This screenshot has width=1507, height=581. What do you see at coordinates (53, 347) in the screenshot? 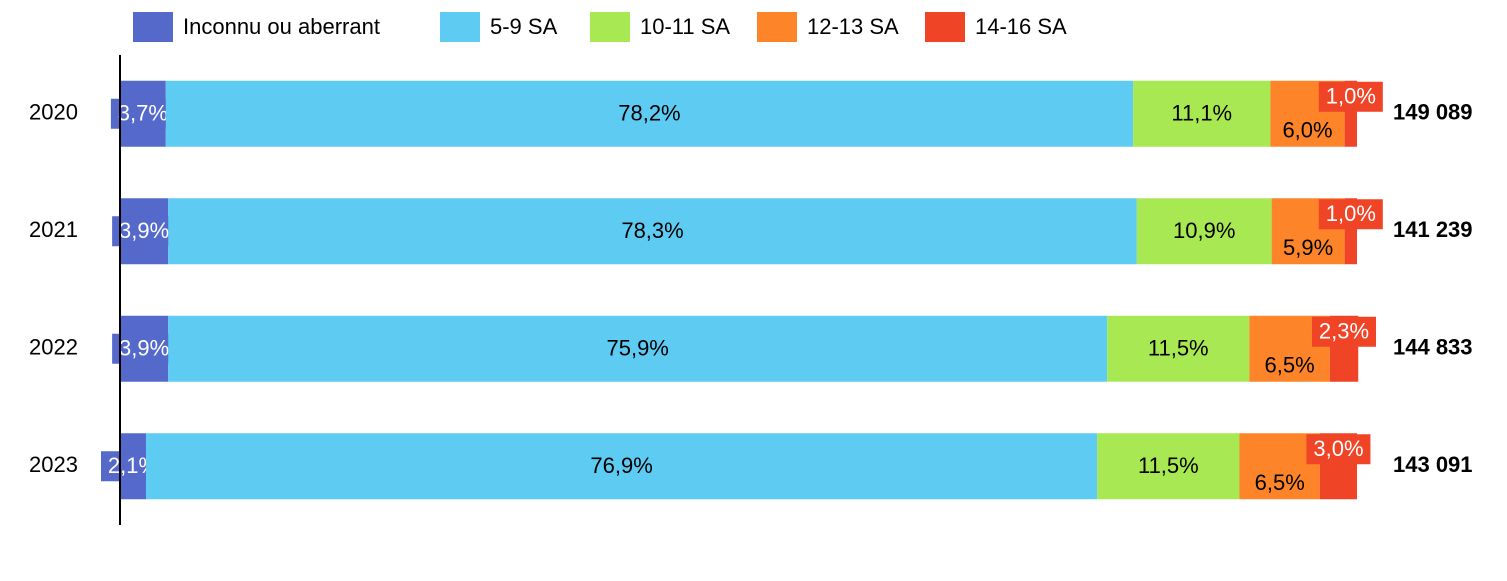
I see `y-tick-label: 2022` at bounding box center [53, 347].